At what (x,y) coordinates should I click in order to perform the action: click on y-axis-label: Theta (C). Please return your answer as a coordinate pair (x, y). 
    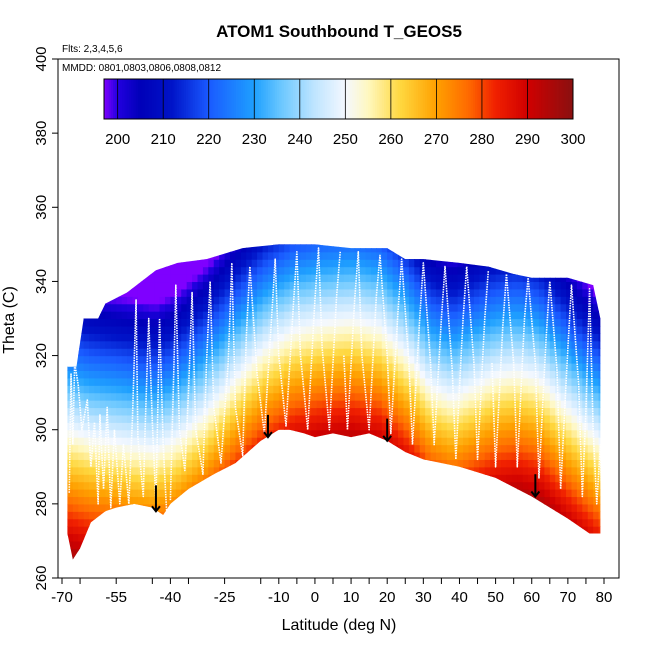
    Looking at the image, I should click on (9, 320).